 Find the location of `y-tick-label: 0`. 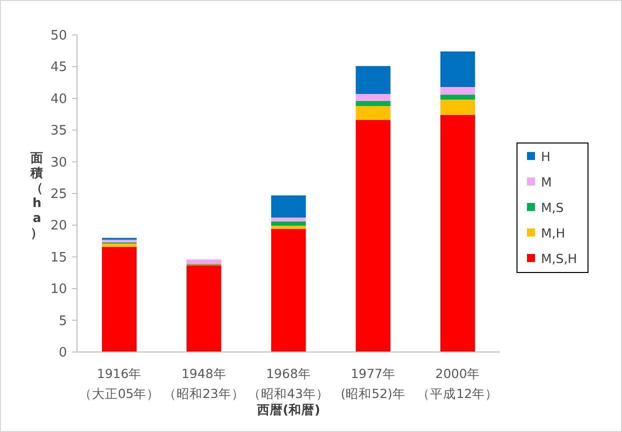

y-tick-label: 0 is located at coordinates (62, 353).